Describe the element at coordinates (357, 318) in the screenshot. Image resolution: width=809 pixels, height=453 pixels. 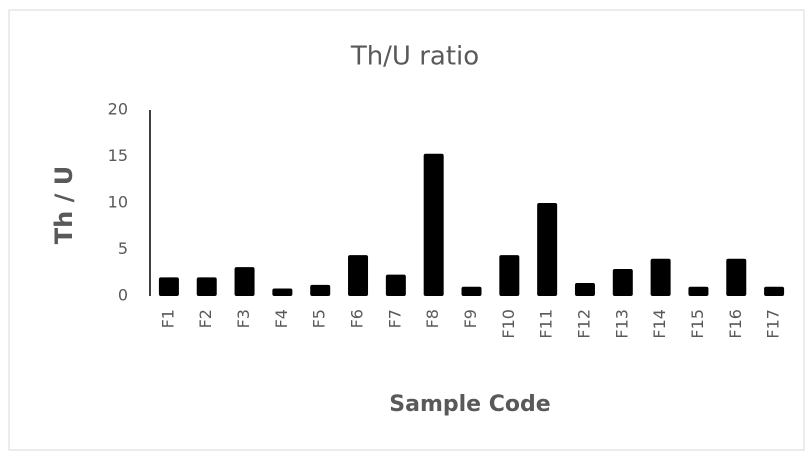
I see `x-tick-label: F6` at that location.